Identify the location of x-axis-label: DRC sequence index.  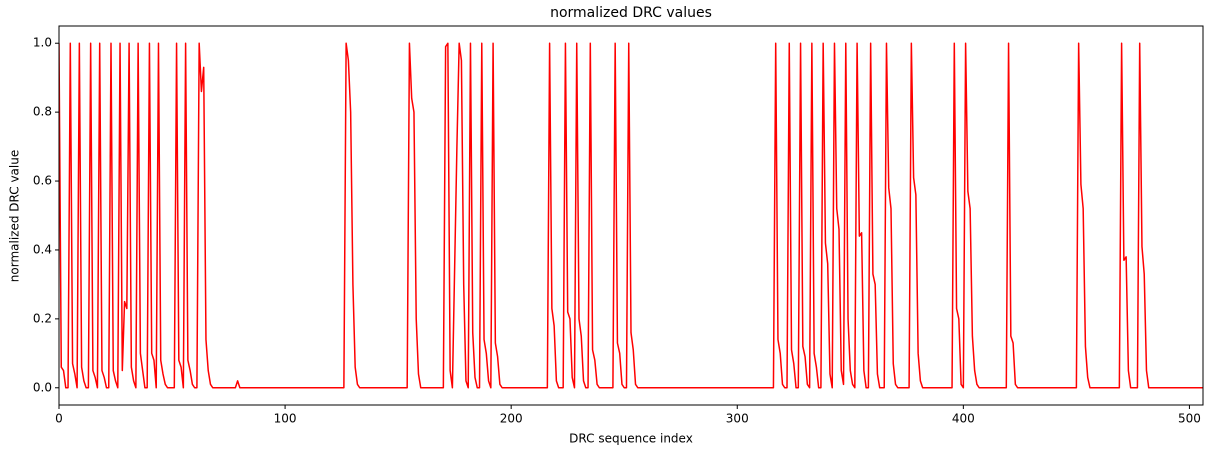
(631, 439).